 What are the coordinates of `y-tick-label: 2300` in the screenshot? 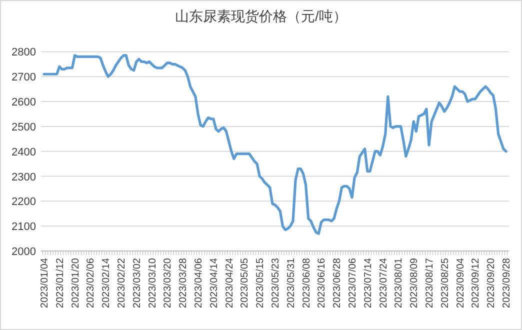 It's located at (24, 177).